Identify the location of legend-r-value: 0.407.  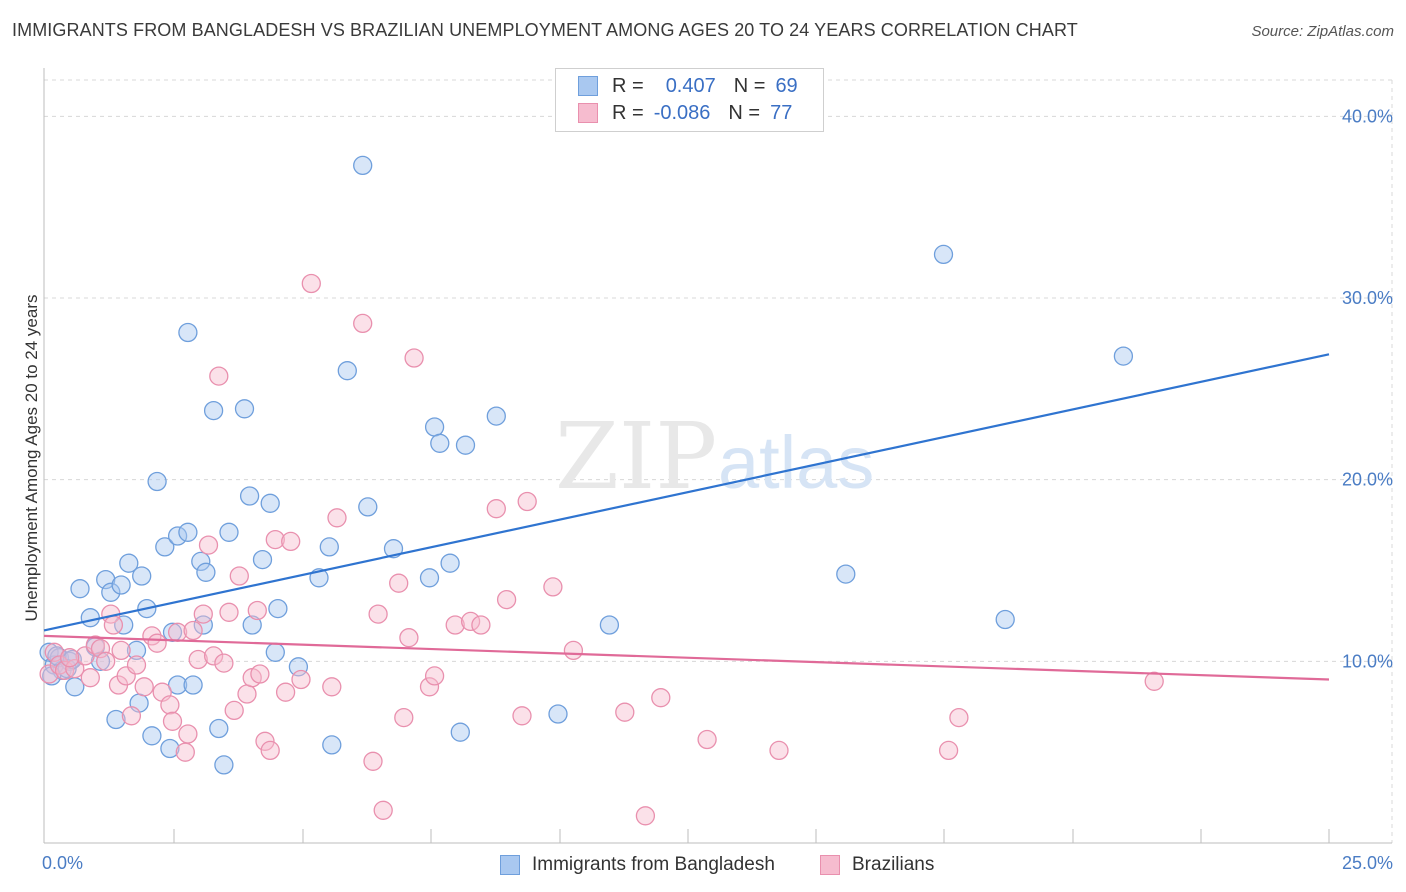
(690, 85).